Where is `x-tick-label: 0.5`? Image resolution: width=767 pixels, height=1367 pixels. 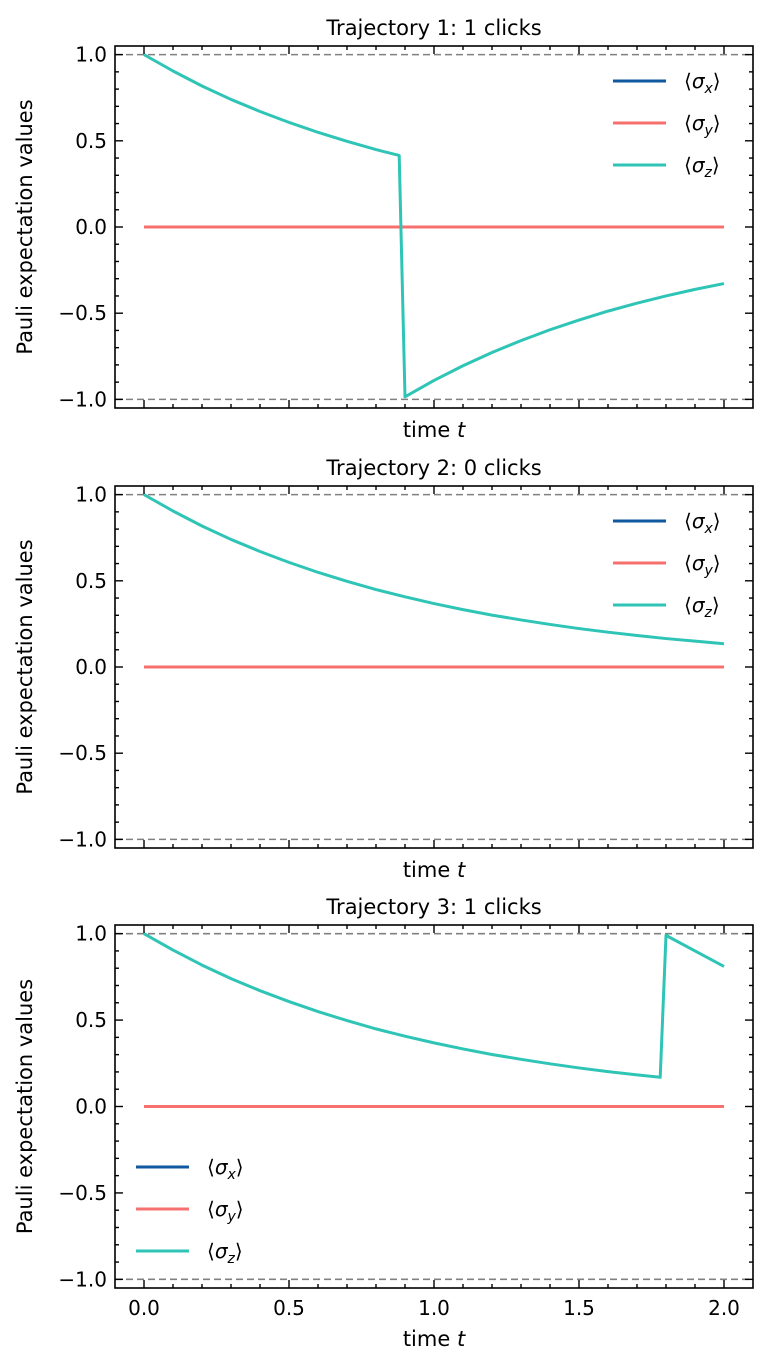 x-tick-label: 0.5 is located at coordinates (289, 1308).